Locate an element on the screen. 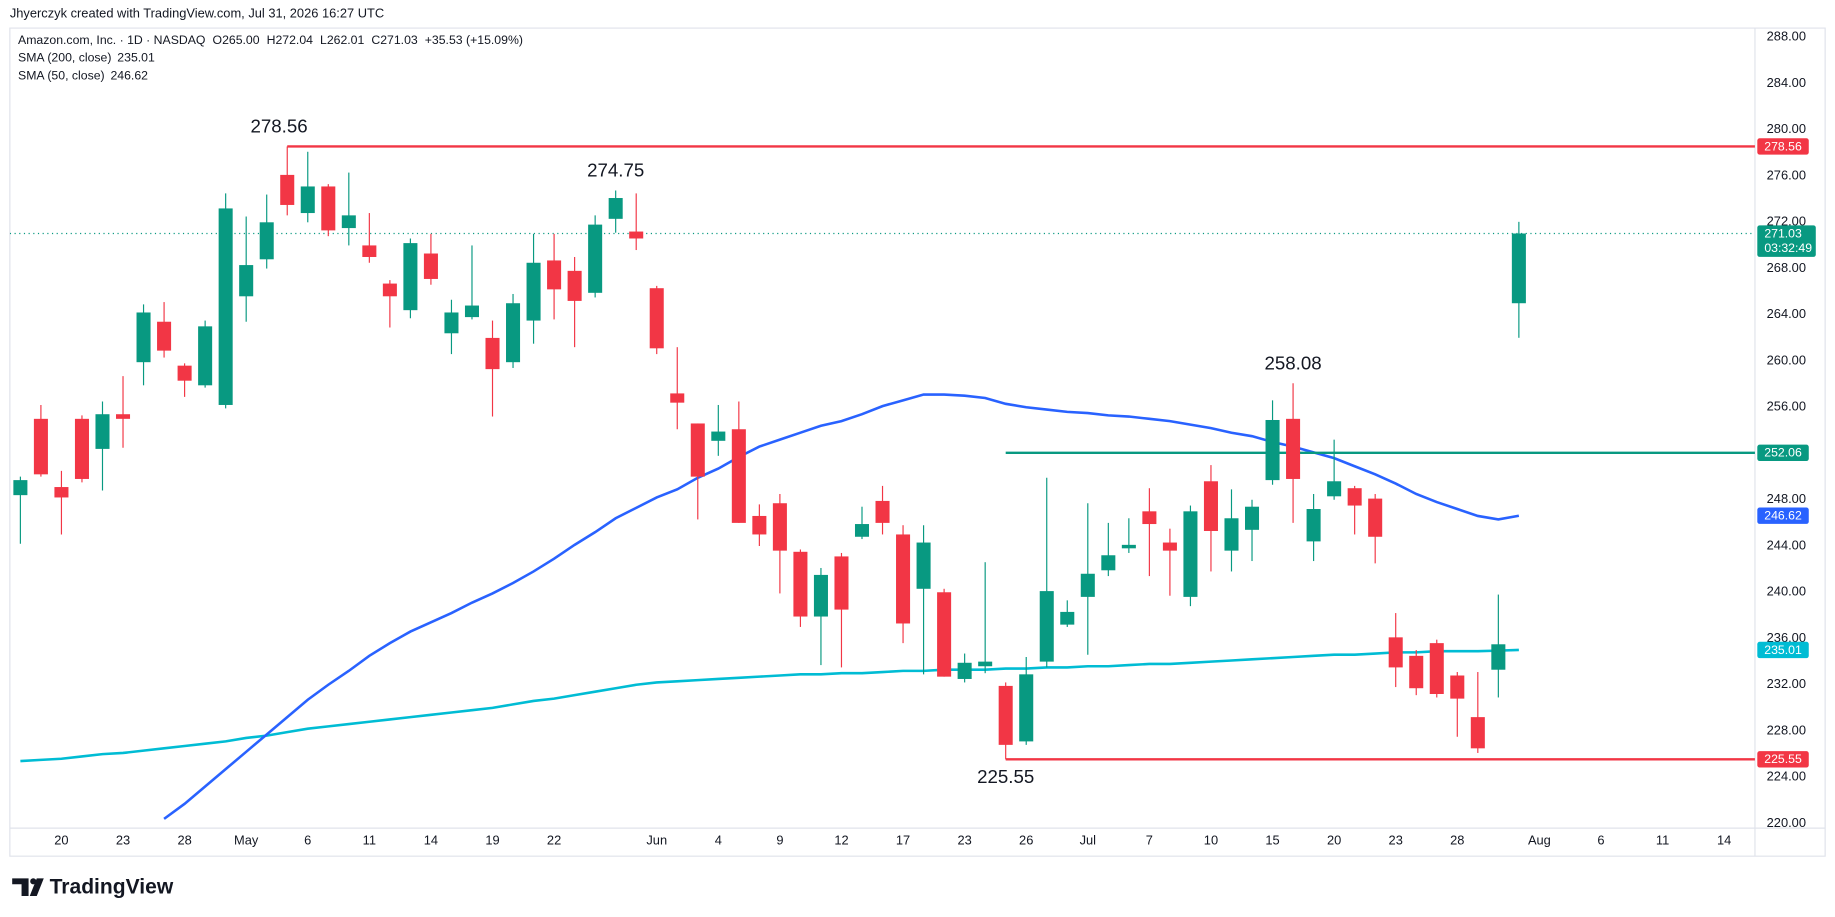  legend-ohlc-value: 271.03 is located at coordinates (399, 40).